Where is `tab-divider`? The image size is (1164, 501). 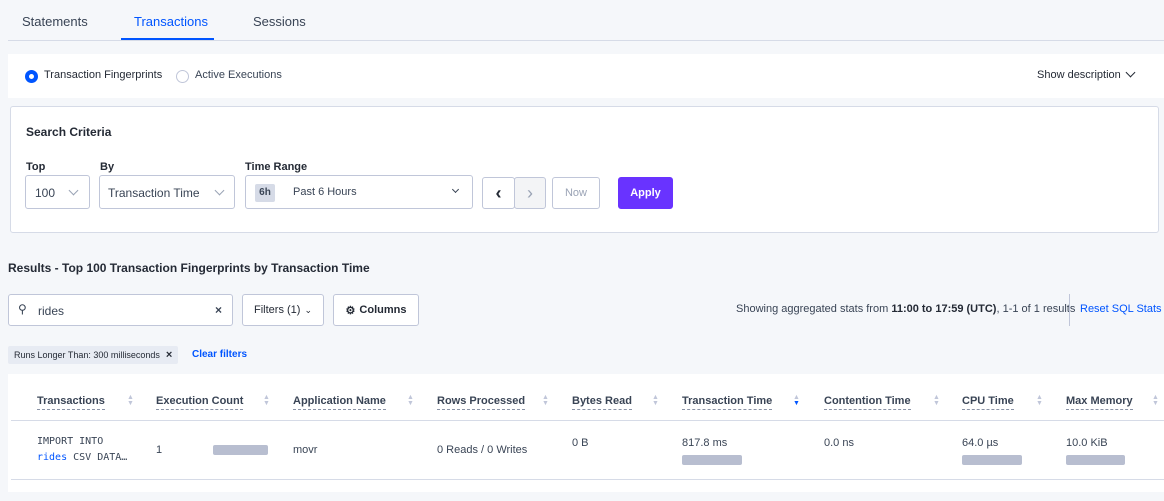
tab-divider is located at coordinates (586, 40).